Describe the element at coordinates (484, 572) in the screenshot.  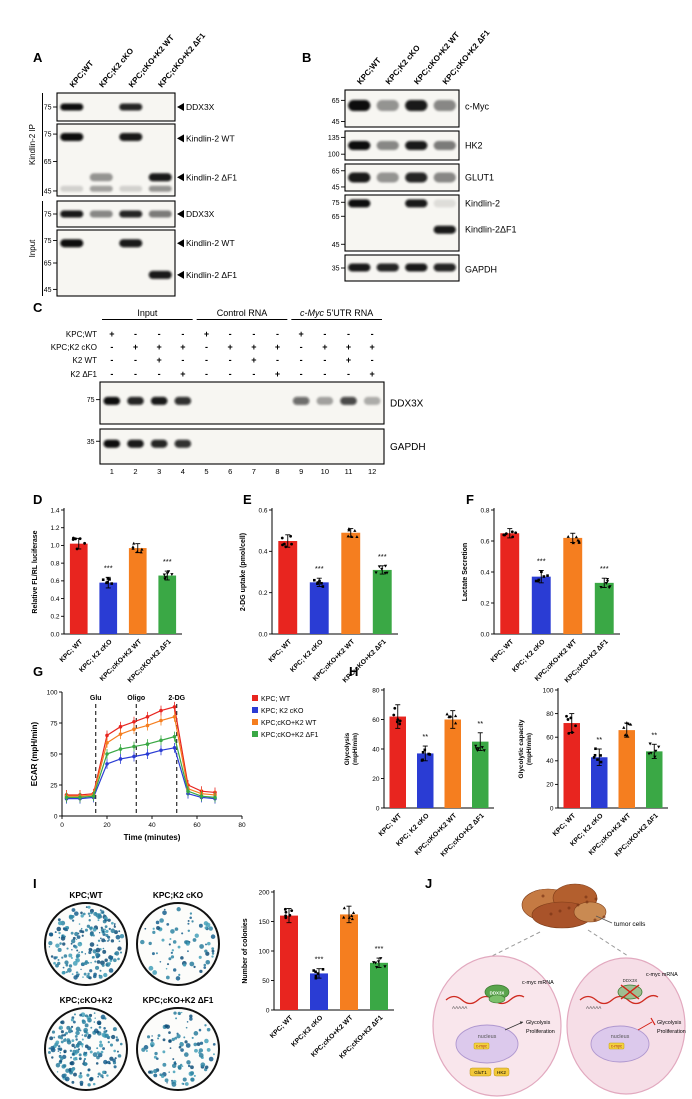
I see `y-tick-label: 0.4` at that location.